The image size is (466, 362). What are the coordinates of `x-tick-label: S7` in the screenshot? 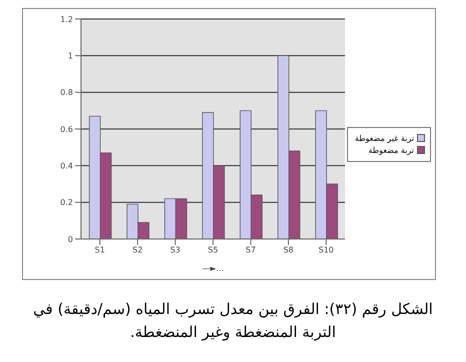 It's located at (251, 250).